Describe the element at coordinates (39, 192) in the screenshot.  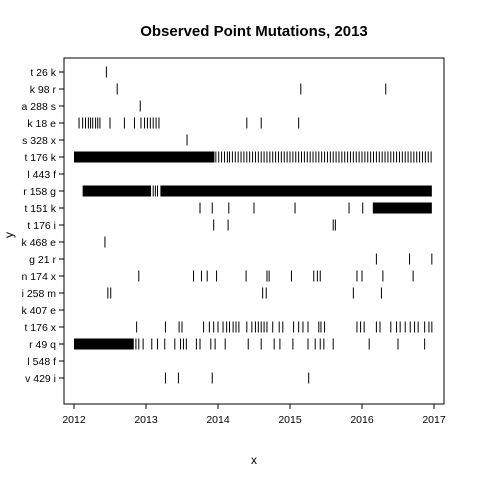
I see `y-tick-label: r 158 g` at that location.